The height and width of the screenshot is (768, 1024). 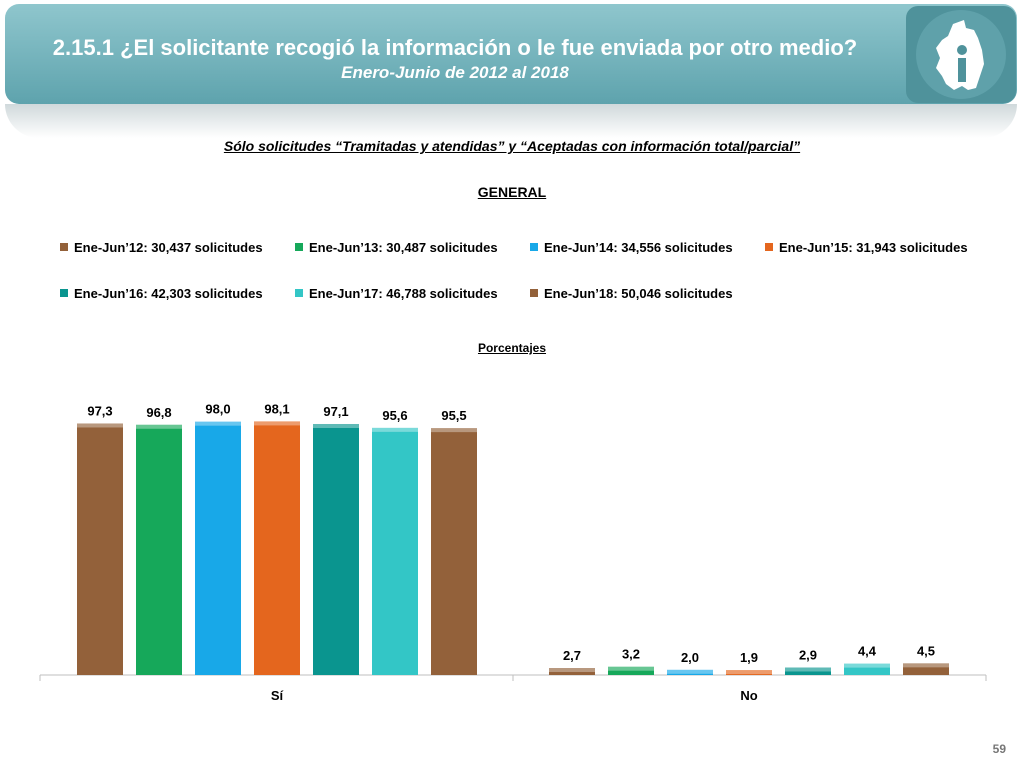 What do you see at coordinates (690, 657) in the screenshot?
I see `bar-value-label: 2,0` at bounding box center [690, 657].